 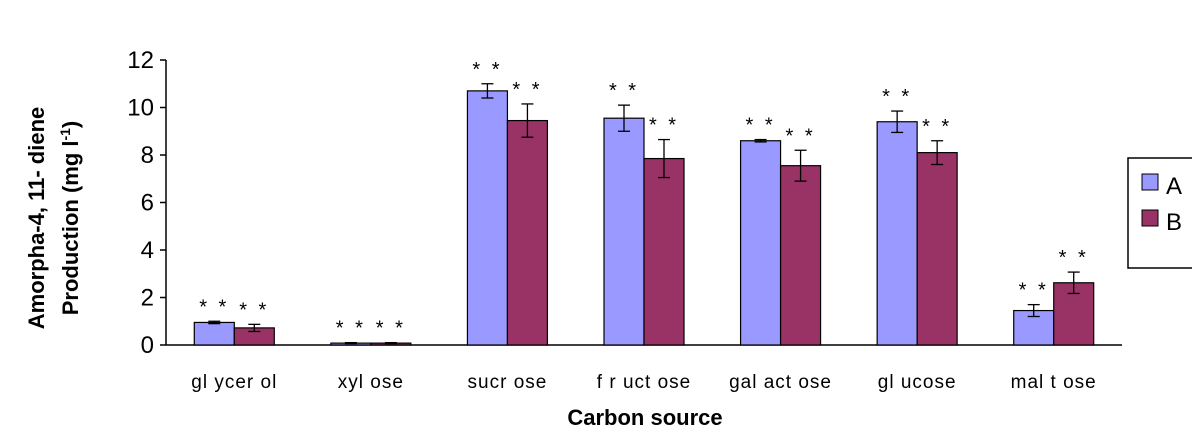 I want to click on y-axis-title-sup: -1, so click(x=65, y=134).